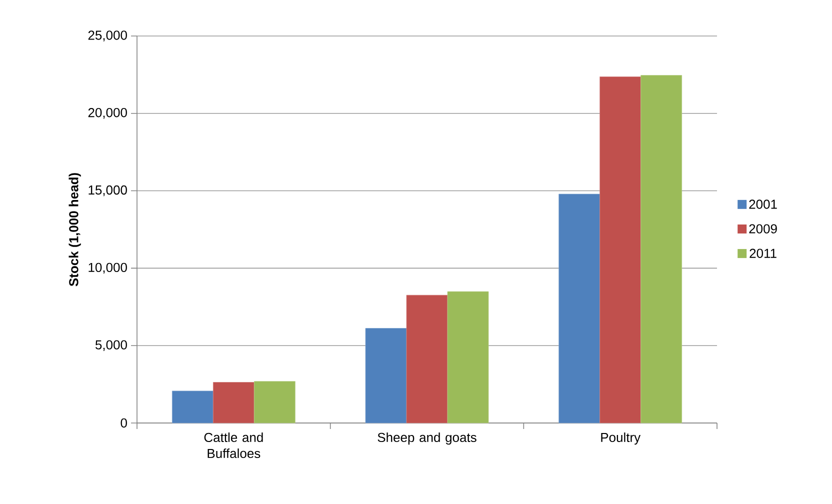 The height and width of the screenshot is (504, 832). What do you see at coordinates (107, 36) in the screenshot?
I see `y-tick-label: 25,000` at bounding box center [107, 36].